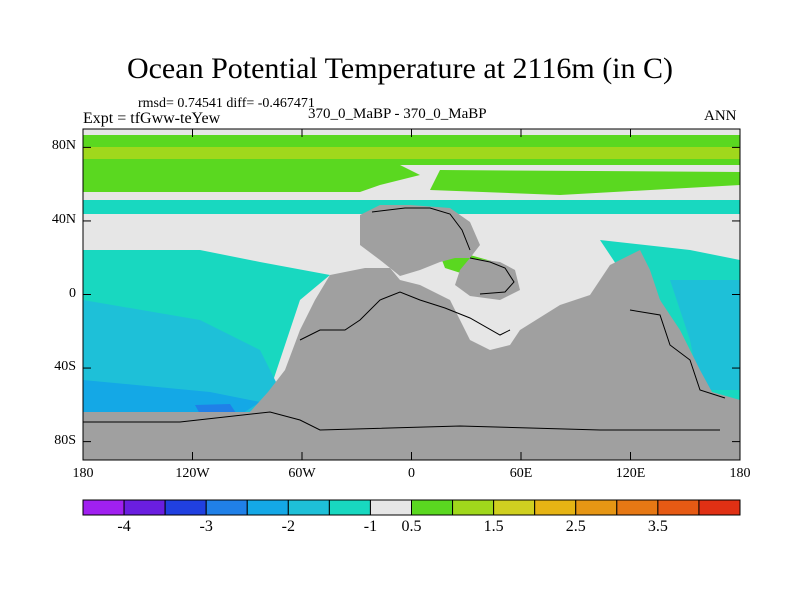 The height and width of the screenshot is (600, 800). I want to click on lon-tick-label: 60E, so click(521, 473).